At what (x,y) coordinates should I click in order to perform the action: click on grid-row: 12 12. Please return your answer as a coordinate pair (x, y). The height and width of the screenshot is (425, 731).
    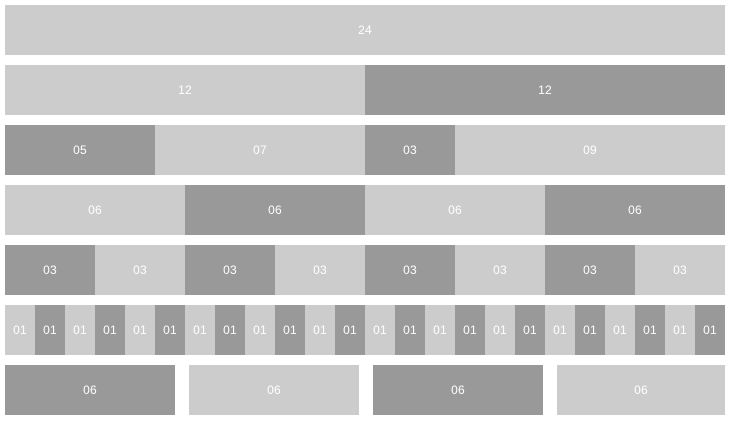
    Looking at the image, I should click on (365, 90).